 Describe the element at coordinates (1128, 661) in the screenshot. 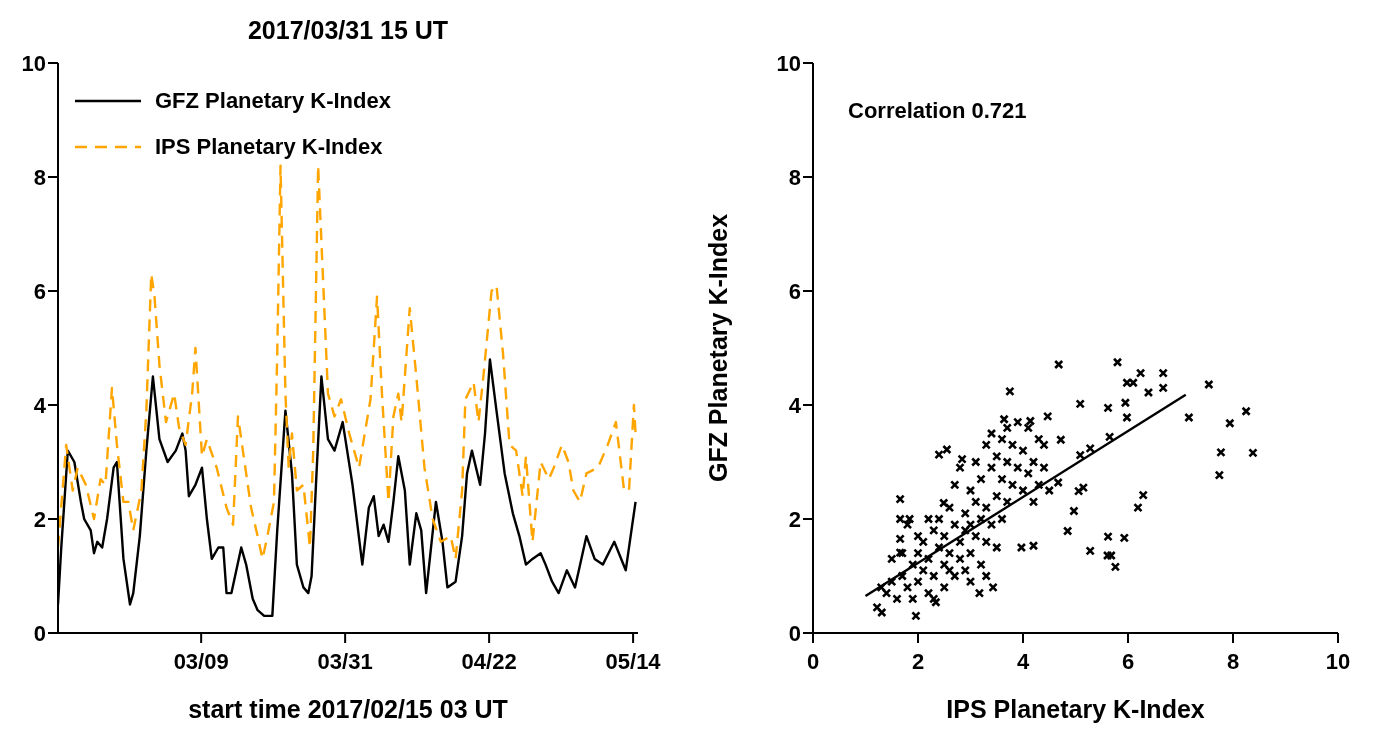

I see `x-tick-label: 6` at that location.